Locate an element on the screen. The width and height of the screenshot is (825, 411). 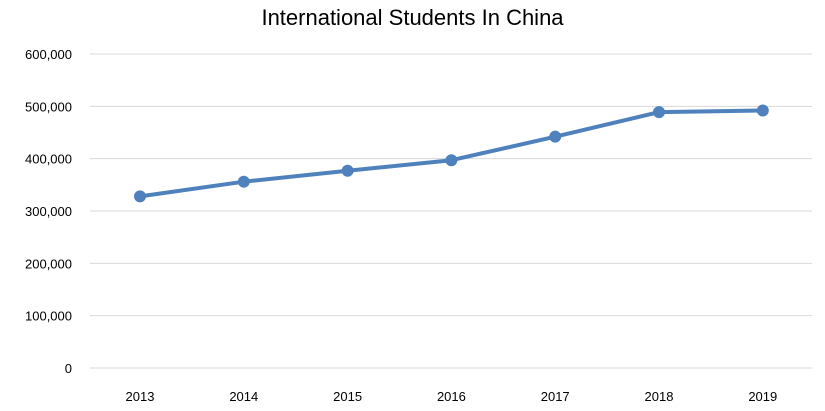
x-tick-label: 2018 is located at coordinates (659, 396).